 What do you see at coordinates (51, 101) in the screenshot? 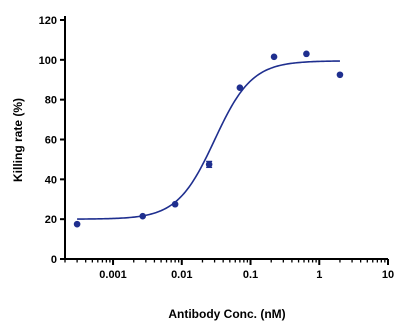
I see `y-tick-label: 80` at bounding box center [51, 101].